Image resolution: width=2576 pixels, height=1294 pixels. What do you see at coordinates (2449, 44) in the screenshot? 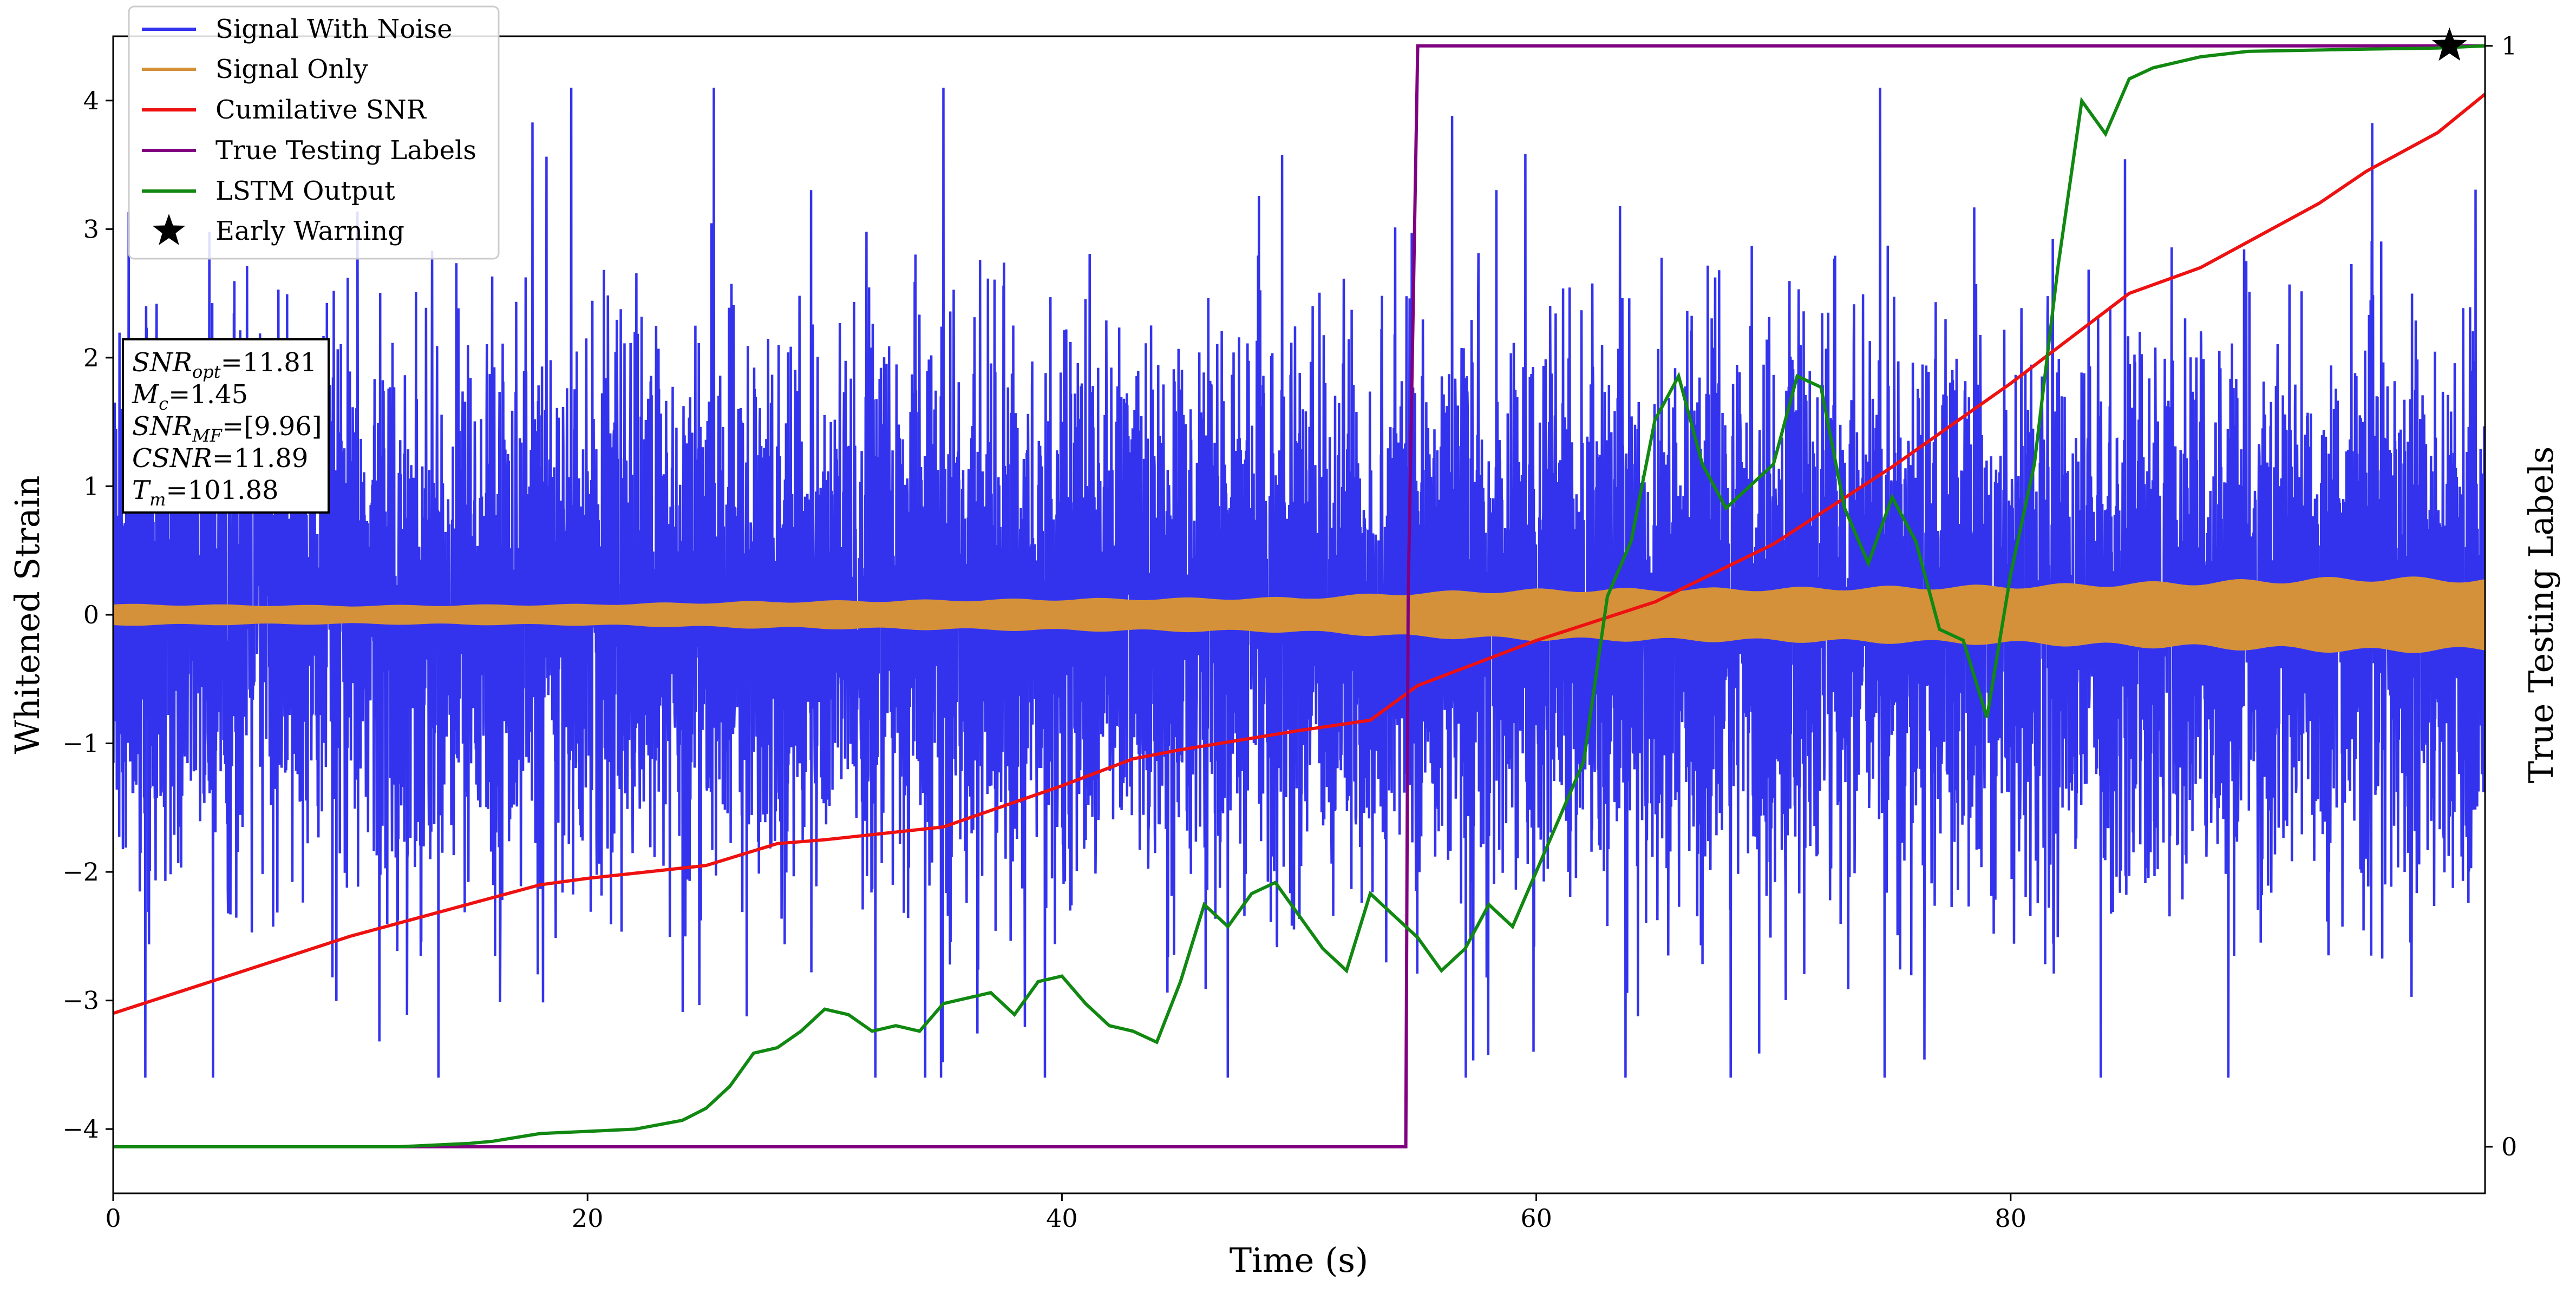
I see `early-warning-marker` at bounding box center [2449, 44].